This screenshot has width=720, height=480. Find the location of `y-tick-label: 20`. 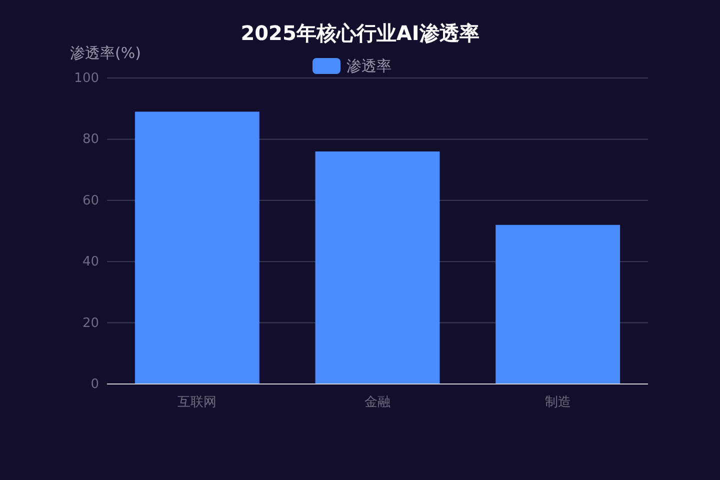

y-tick-label: 20 is located at coordinates (90, 323).